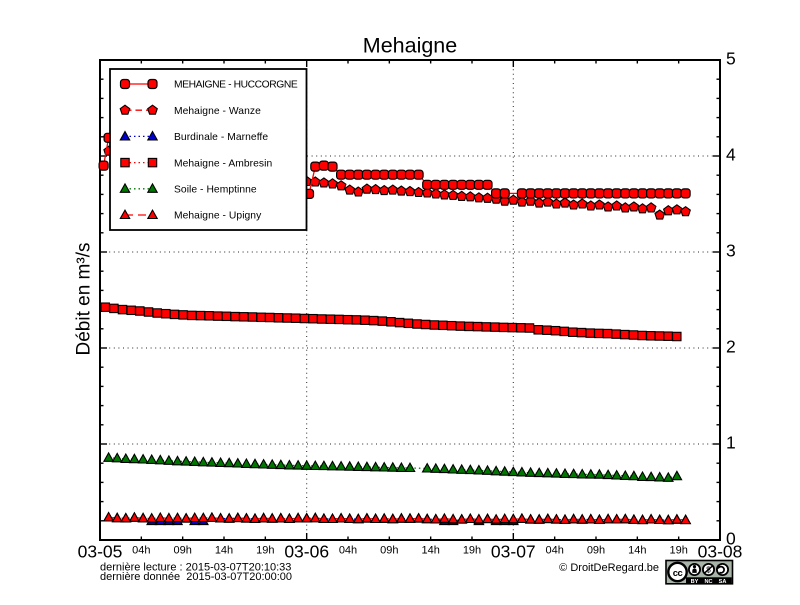 This screenshot has width=800, height=605. What do you see at coordinates (218, 216) in the screenshot?
I see `svg-text: Mehaigne - Upigny` at bounding box center [218, 216].